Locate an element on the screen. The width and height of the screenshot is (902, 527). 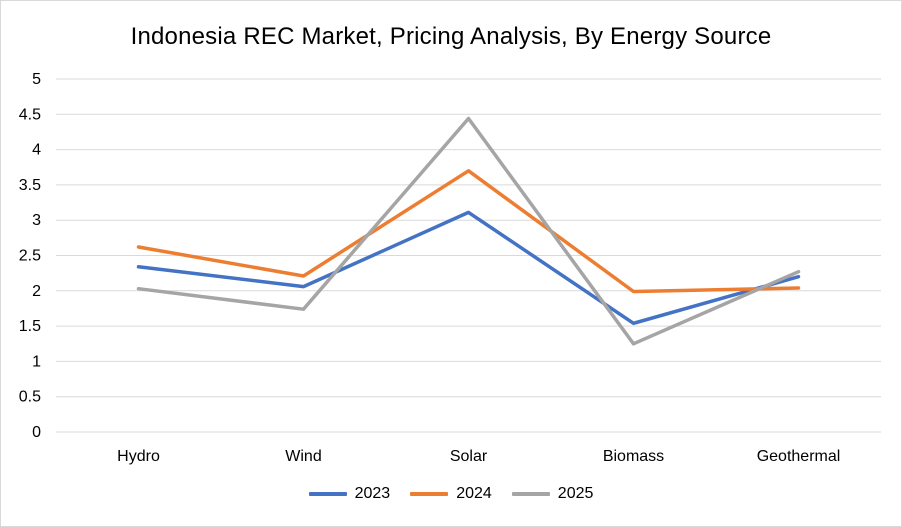
legend-item-2024: 2024 is located at coordinates (451, 494).